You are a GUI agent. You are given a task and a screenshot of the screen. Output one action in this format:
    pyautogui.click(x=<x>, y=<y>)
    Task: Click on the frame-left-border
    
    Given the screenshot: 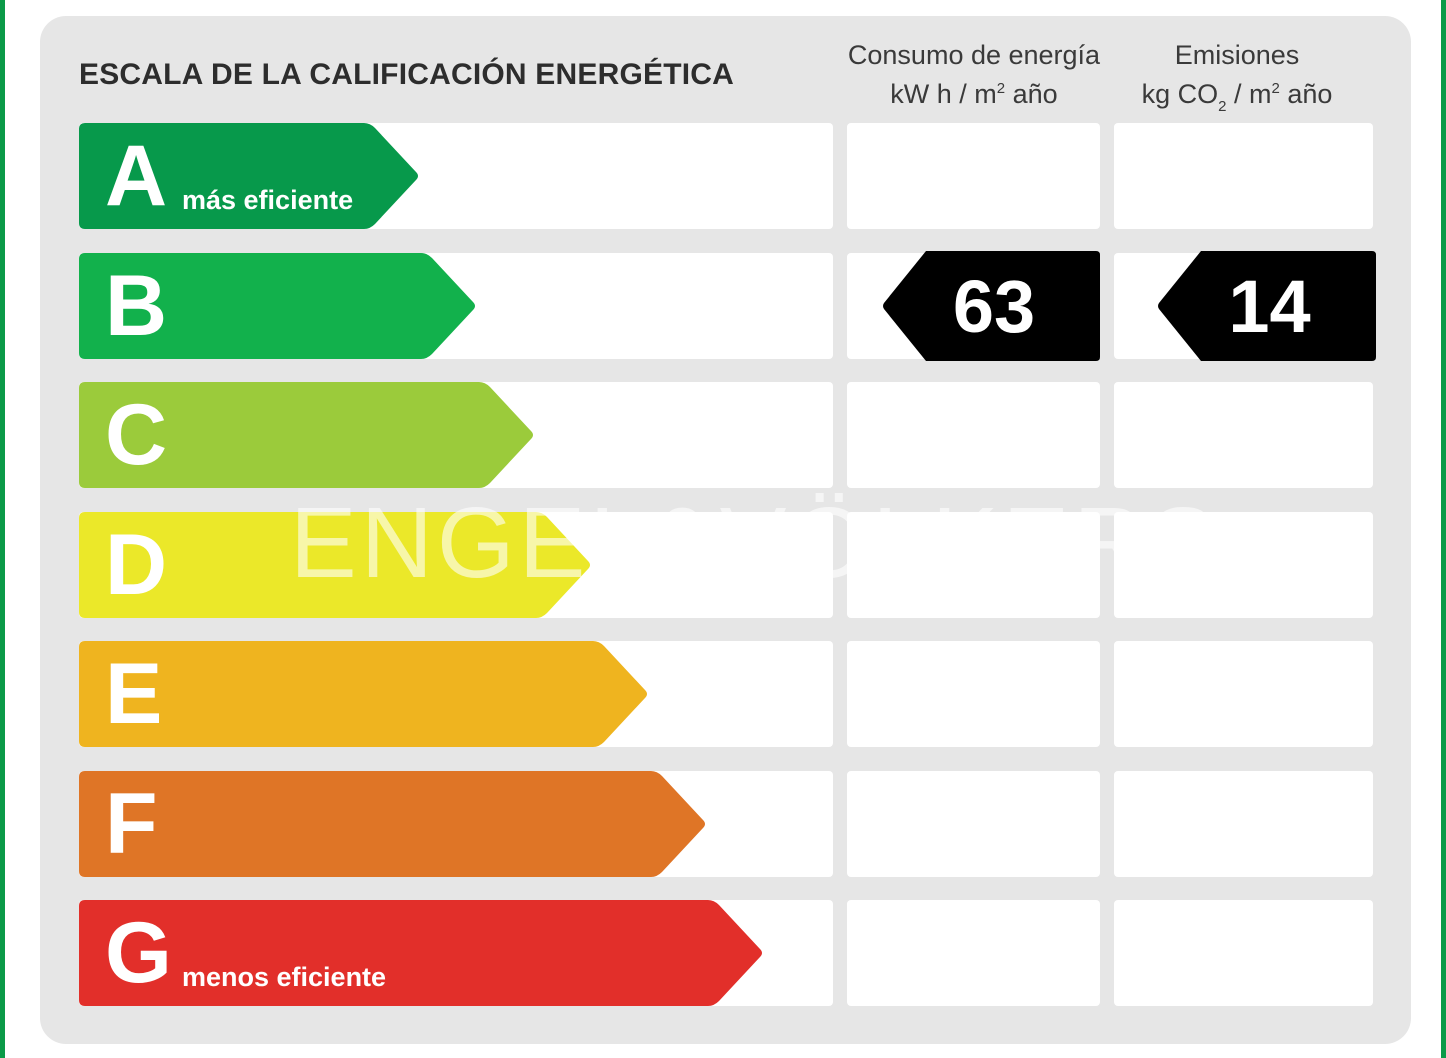 What is the action you would take?
    pyautogui.click(x=2, y=529)
    